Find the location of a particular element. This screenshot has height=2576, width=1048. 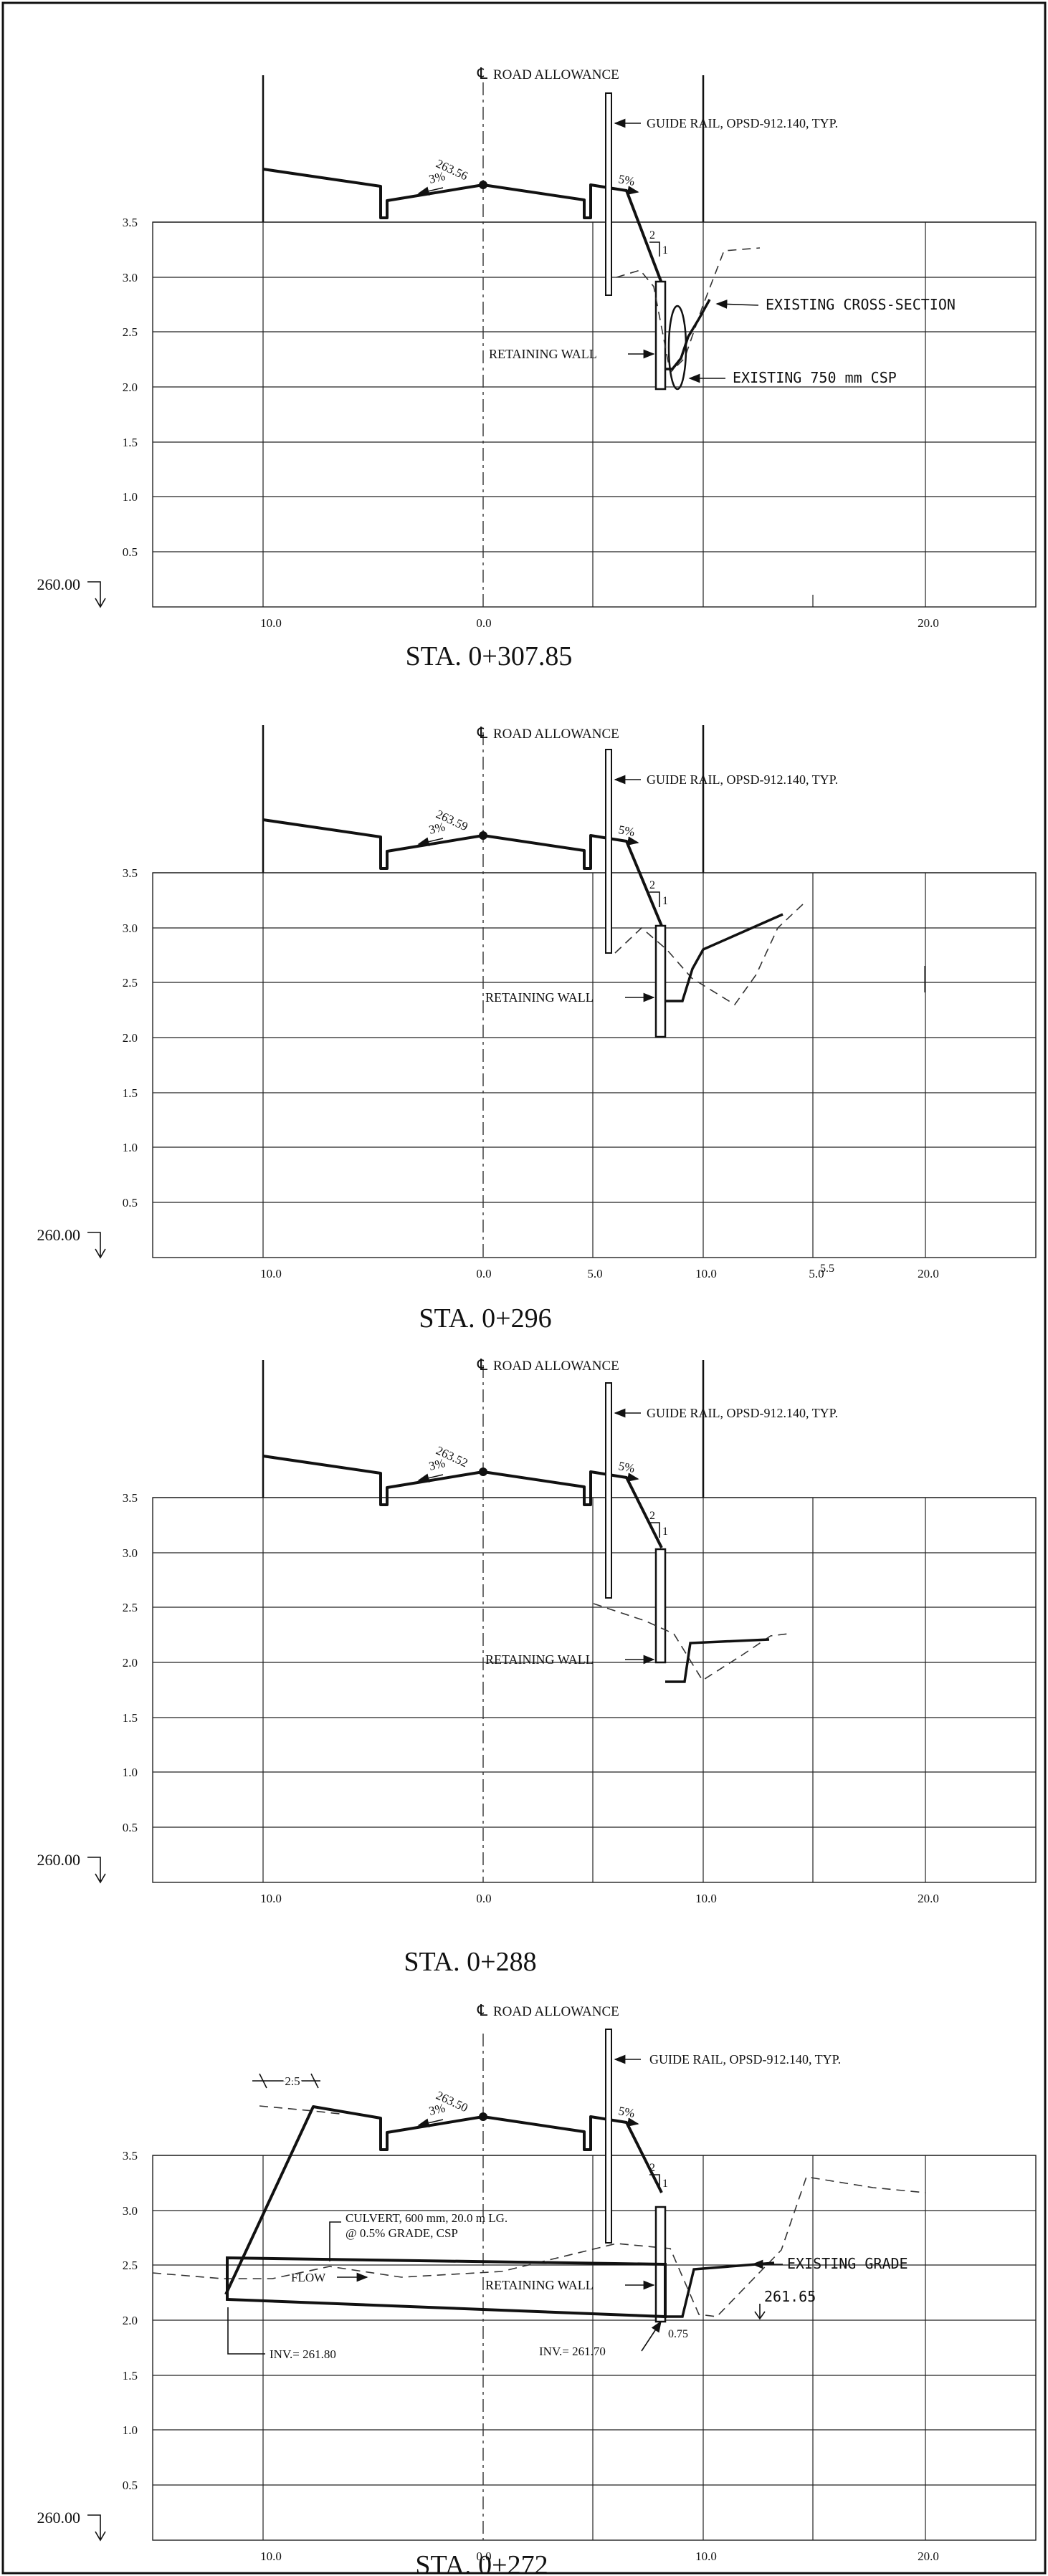

inv-right-label: INV.= 261.70 is located at coordinates (572, 2352).